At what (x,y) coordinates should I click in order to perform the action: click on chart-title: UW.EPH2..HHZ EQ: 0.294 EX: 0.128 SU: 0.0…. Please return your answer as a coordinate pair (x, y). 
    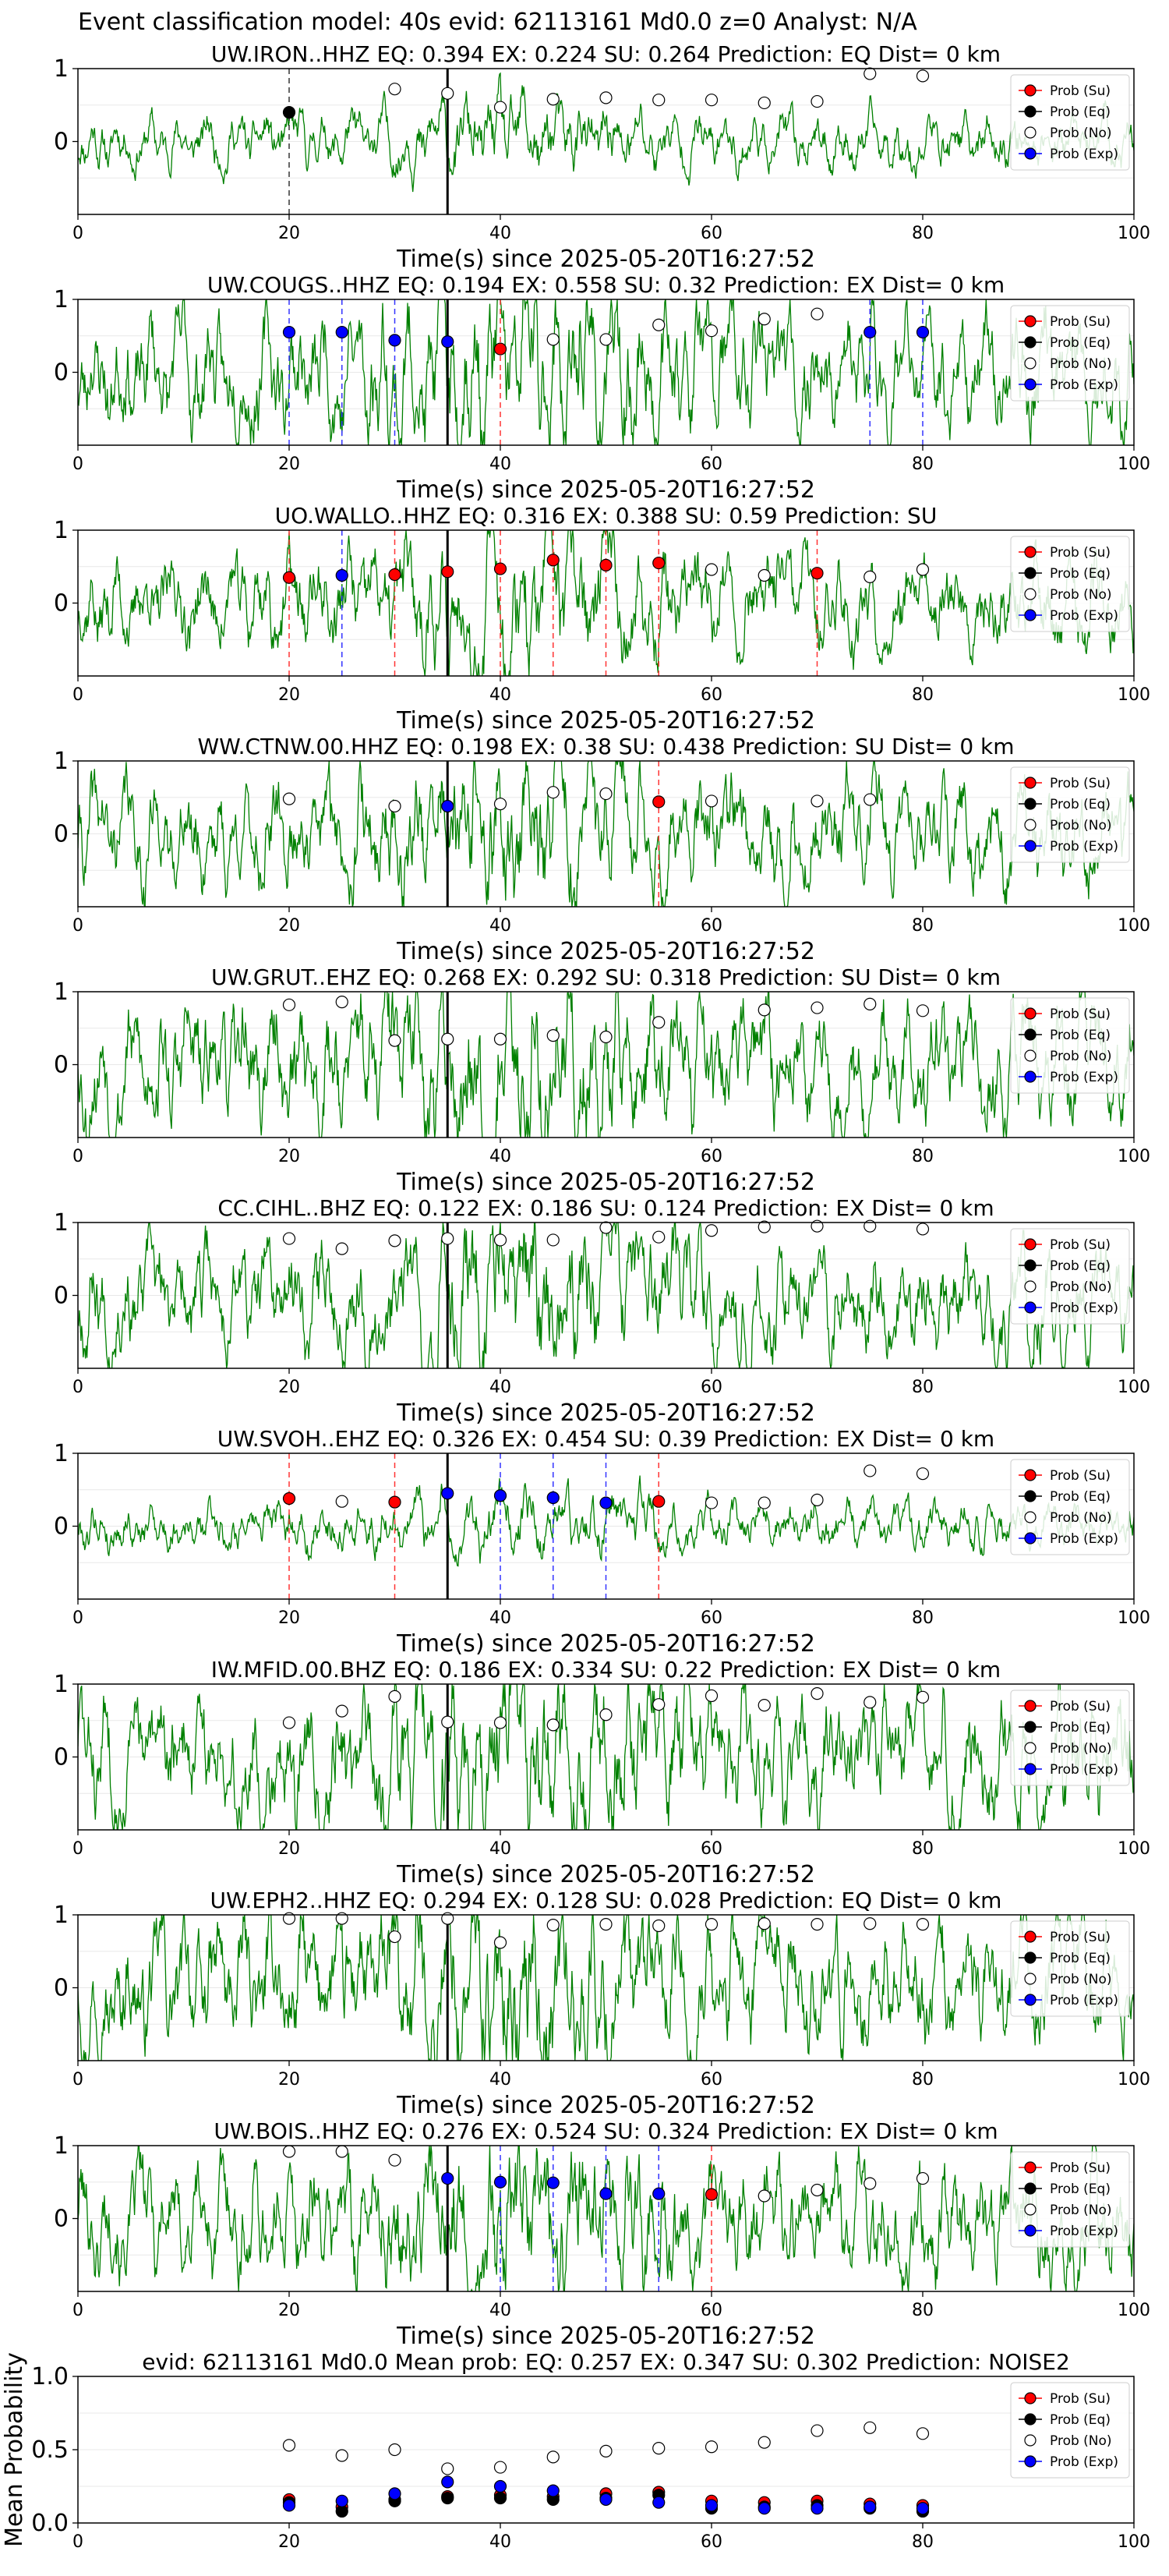
    Looking at the image, I should click on (606, 1900).